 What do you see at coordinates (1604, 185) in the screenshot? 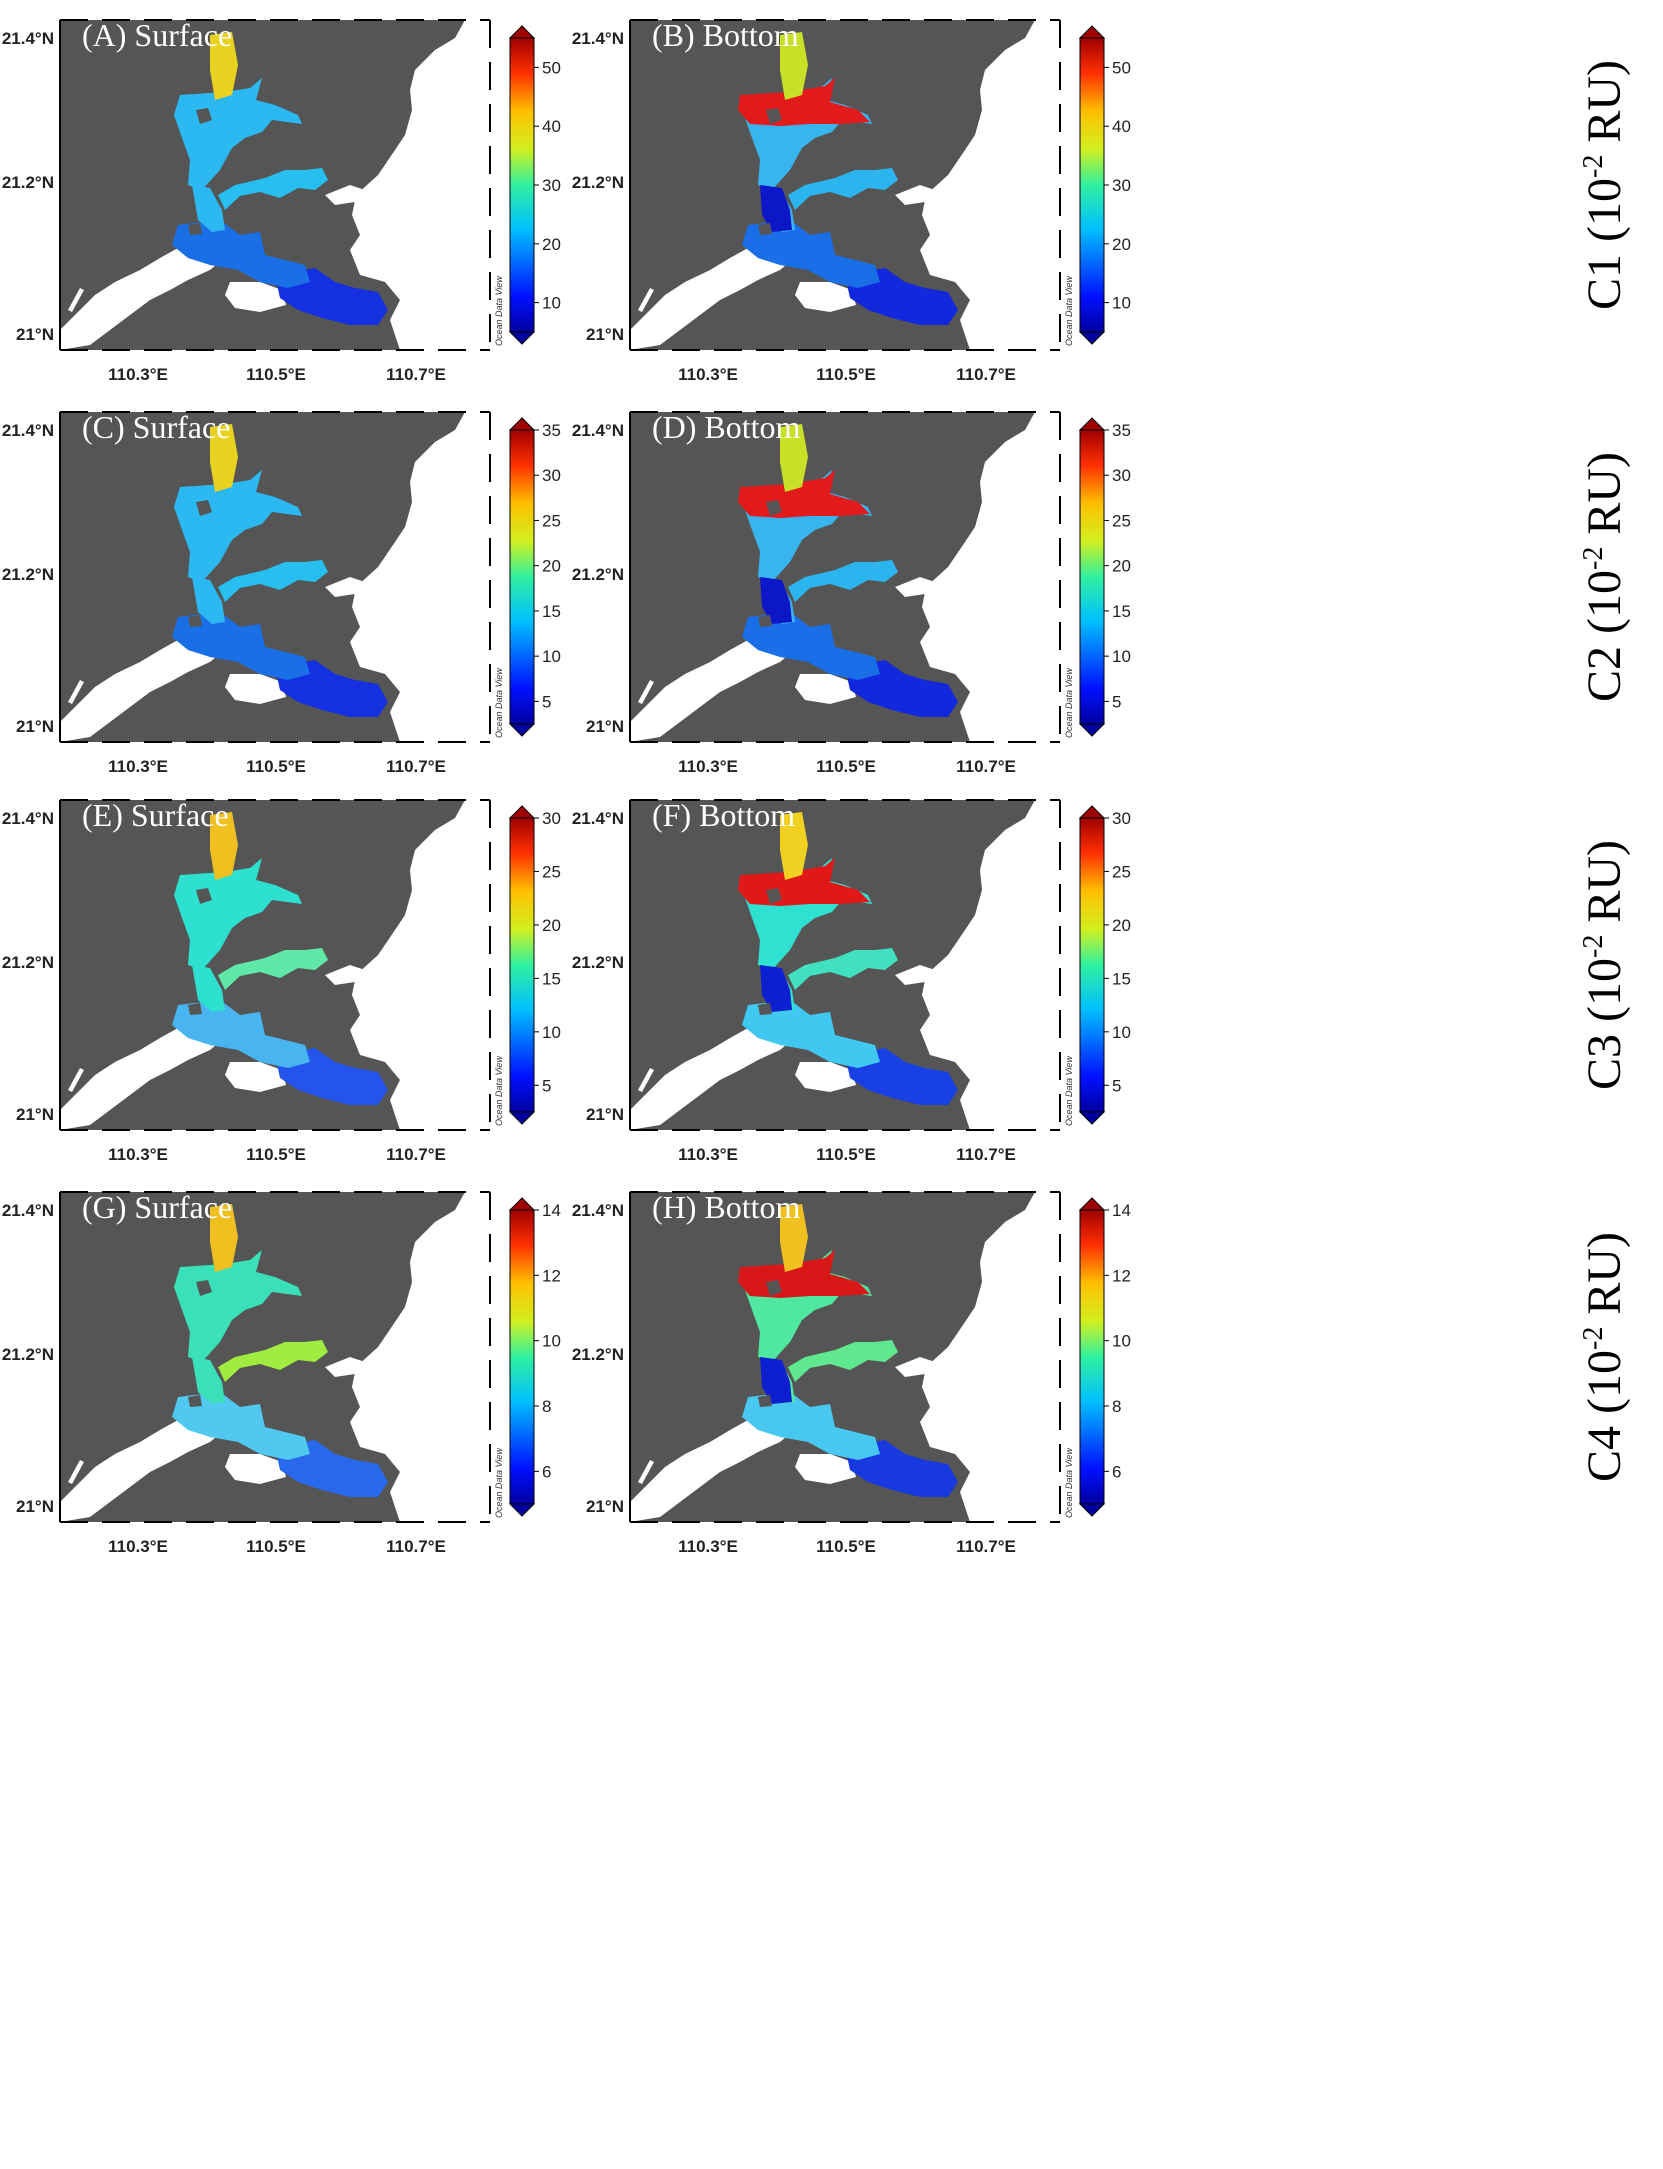
I see `row-label-C1: C1 (10-2 RU)` at bounding box center [1604, 185].